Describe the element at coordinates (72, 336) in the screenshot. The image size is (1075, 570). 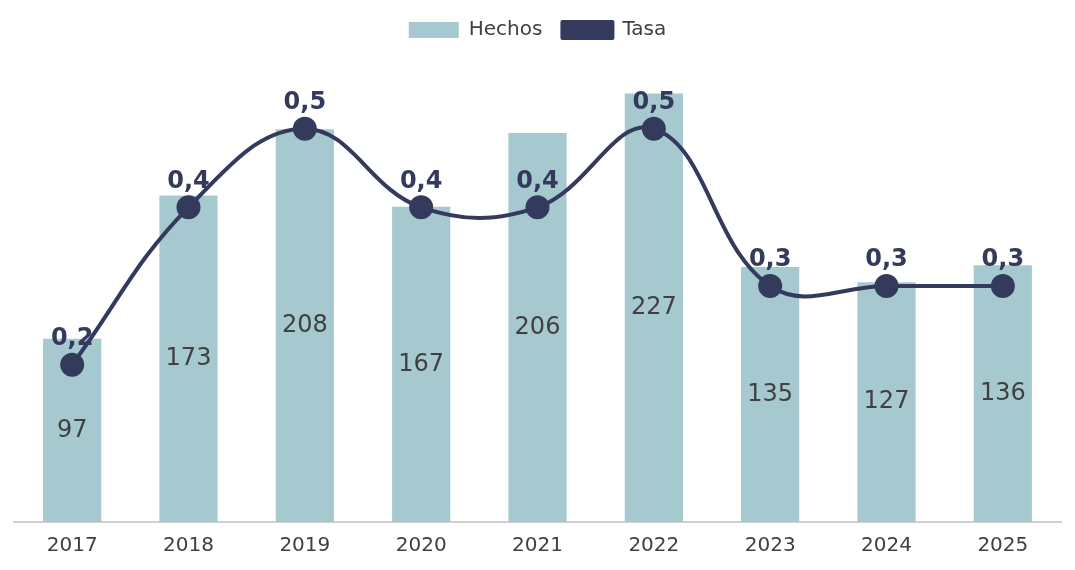
I see `data-label: 0,2` at that location.